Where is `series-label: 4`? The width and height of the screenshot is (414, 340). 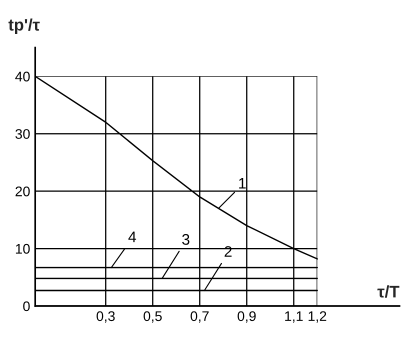
series-label: 4 is located at coordinates (132, 237).